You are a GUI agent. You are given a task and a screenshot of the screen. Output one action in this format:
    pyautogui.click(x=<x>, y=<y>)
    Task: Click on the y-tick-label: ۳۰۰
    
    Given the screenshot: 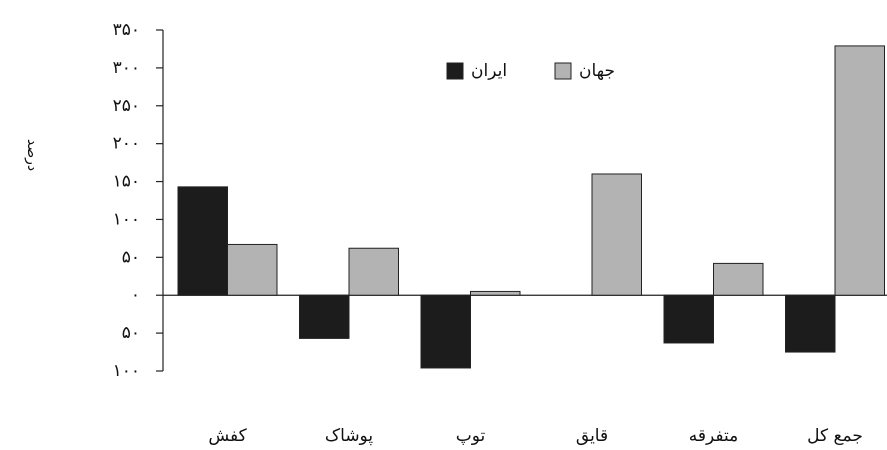 What is the action you would take?
    pyautogui.click(x=126, y=68)
    